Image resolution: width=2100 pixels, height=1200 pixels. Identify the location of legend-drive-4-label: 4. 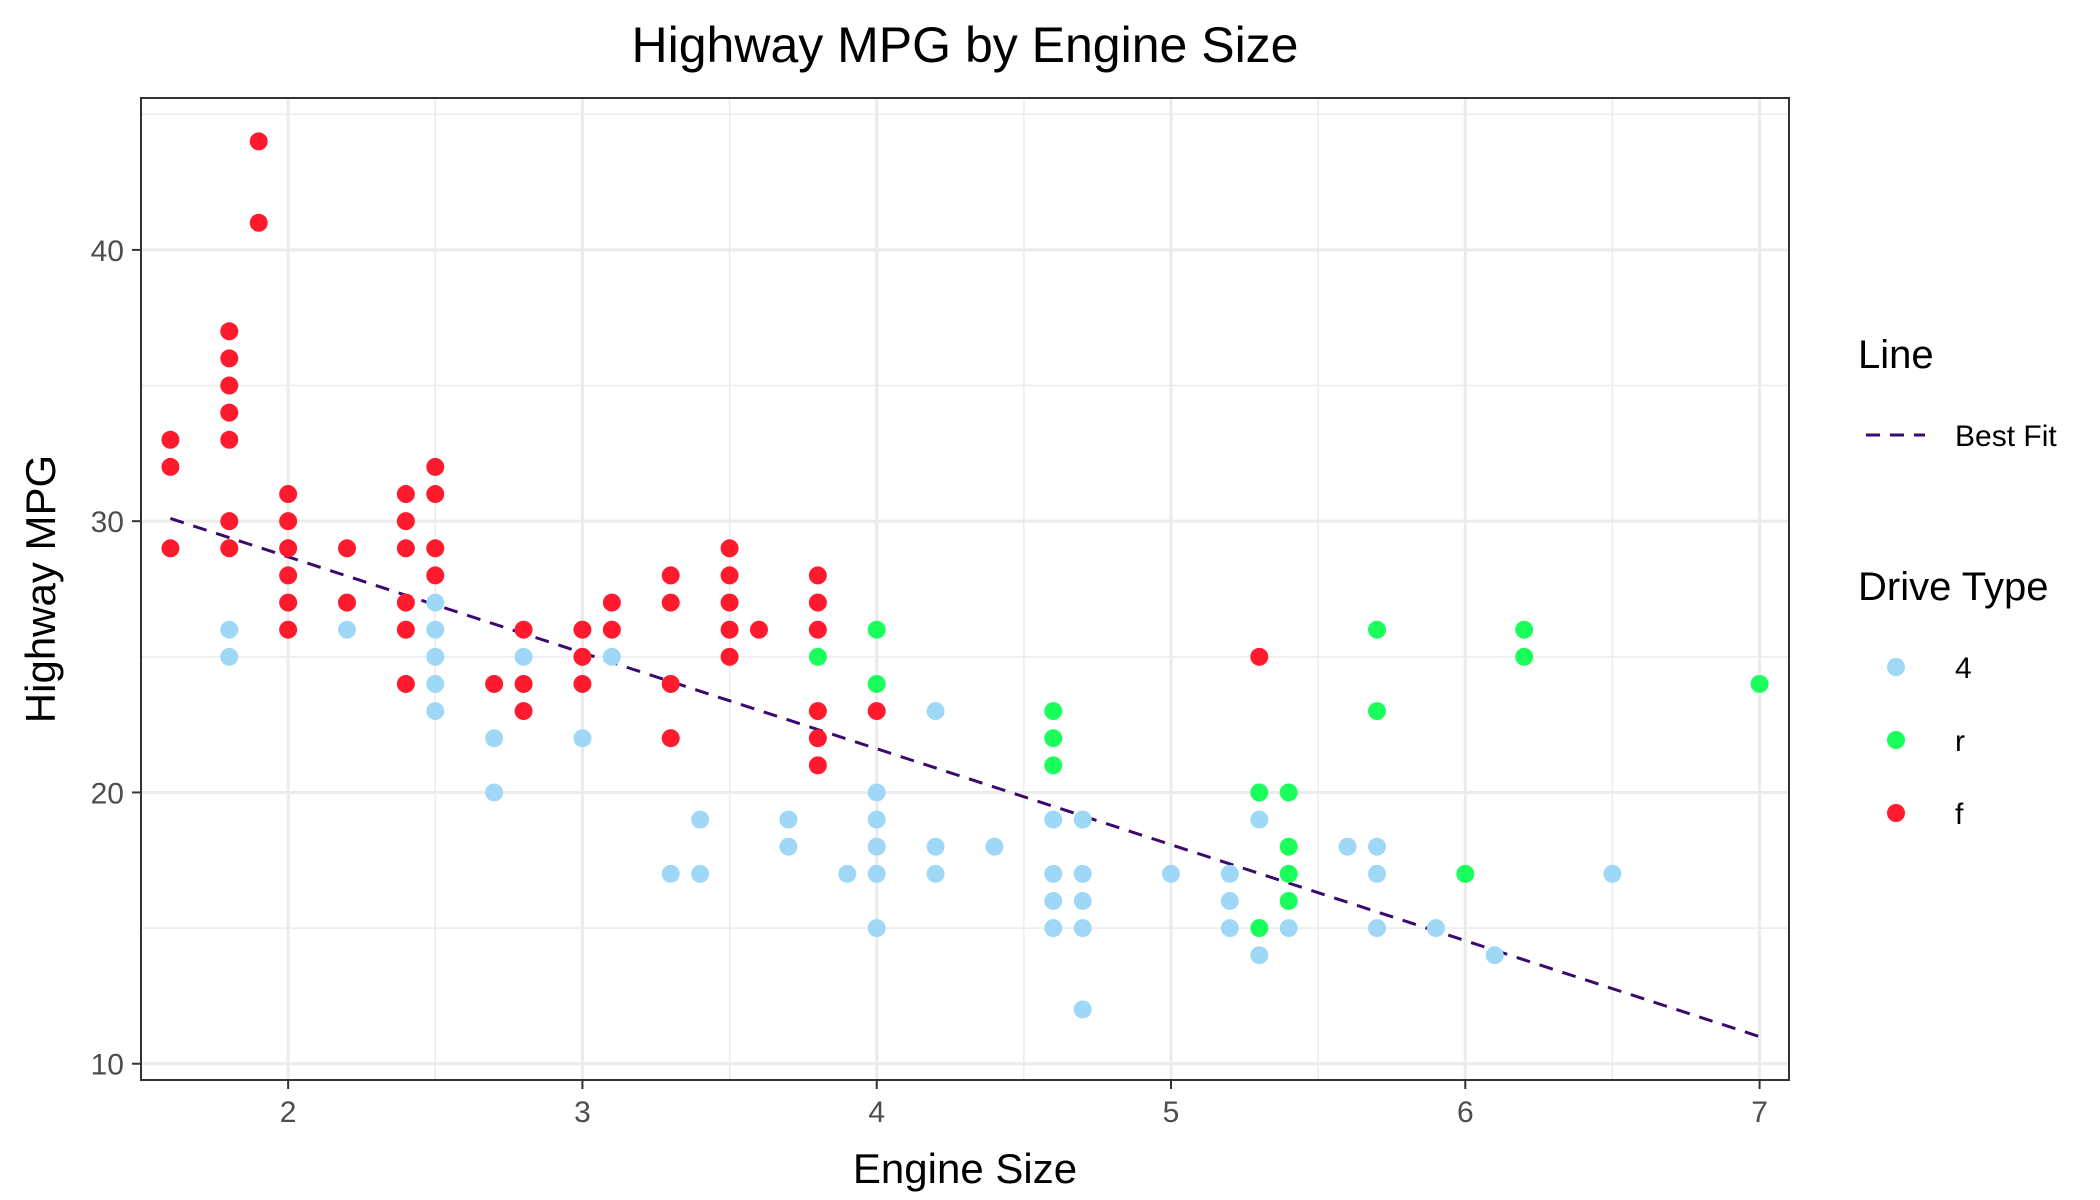
(1963, 668).